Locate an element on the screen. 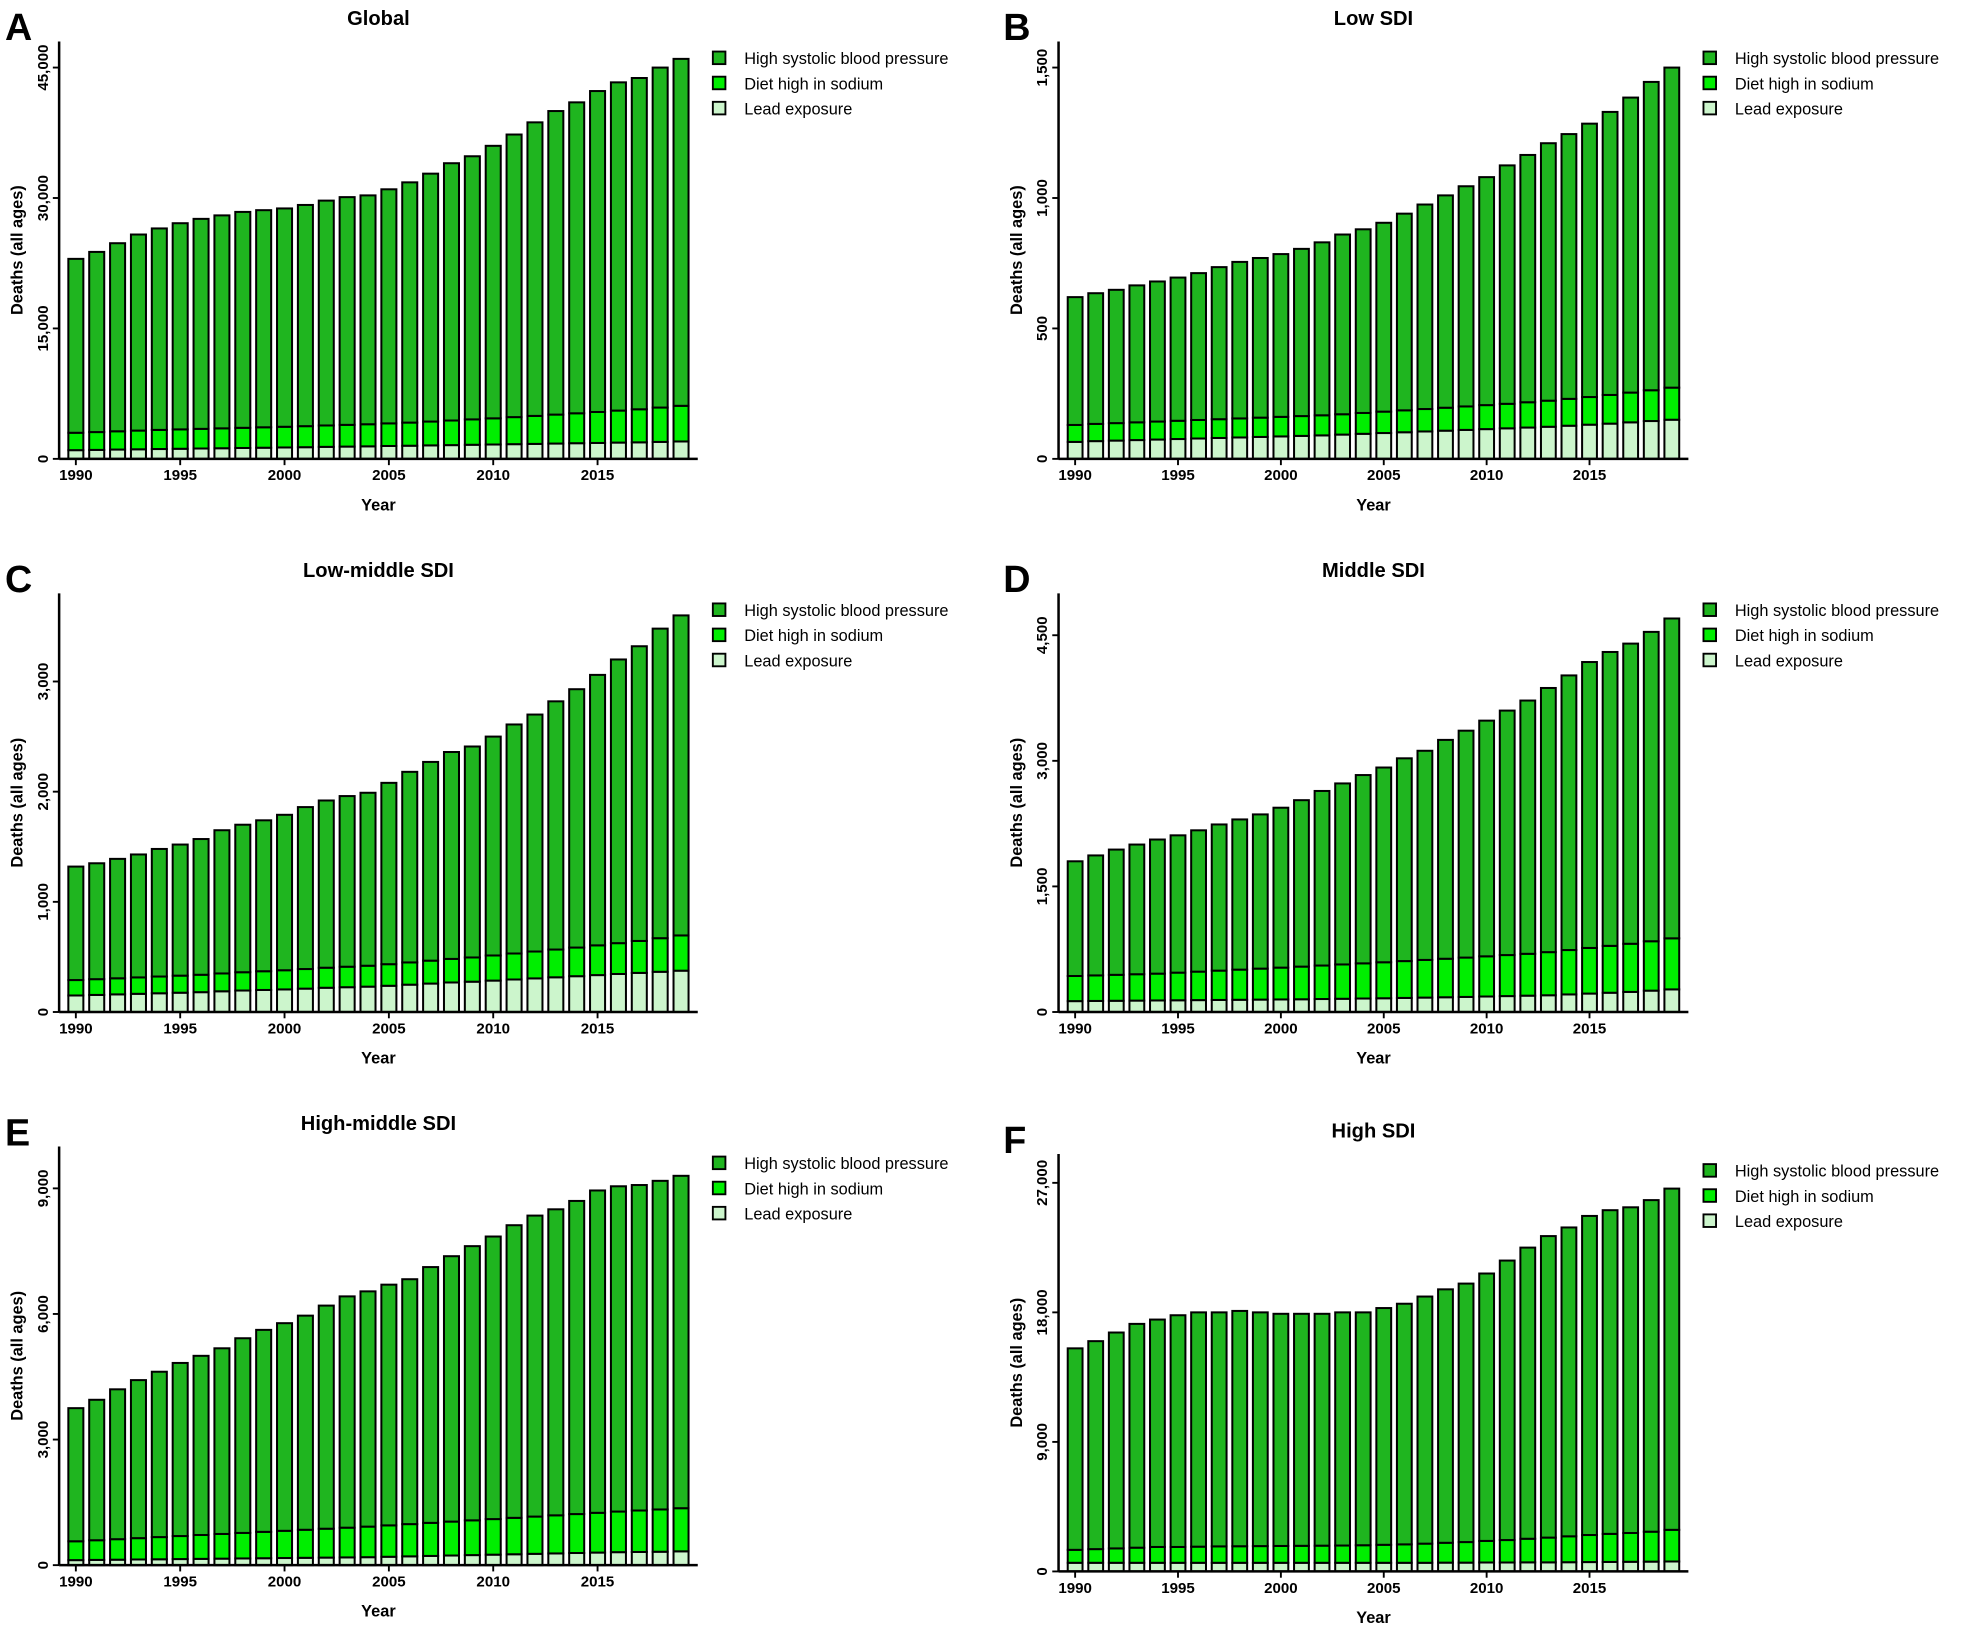 This screenshot has width=1965, height=1628. panel-label: D is located at coordinates (1016, 579).